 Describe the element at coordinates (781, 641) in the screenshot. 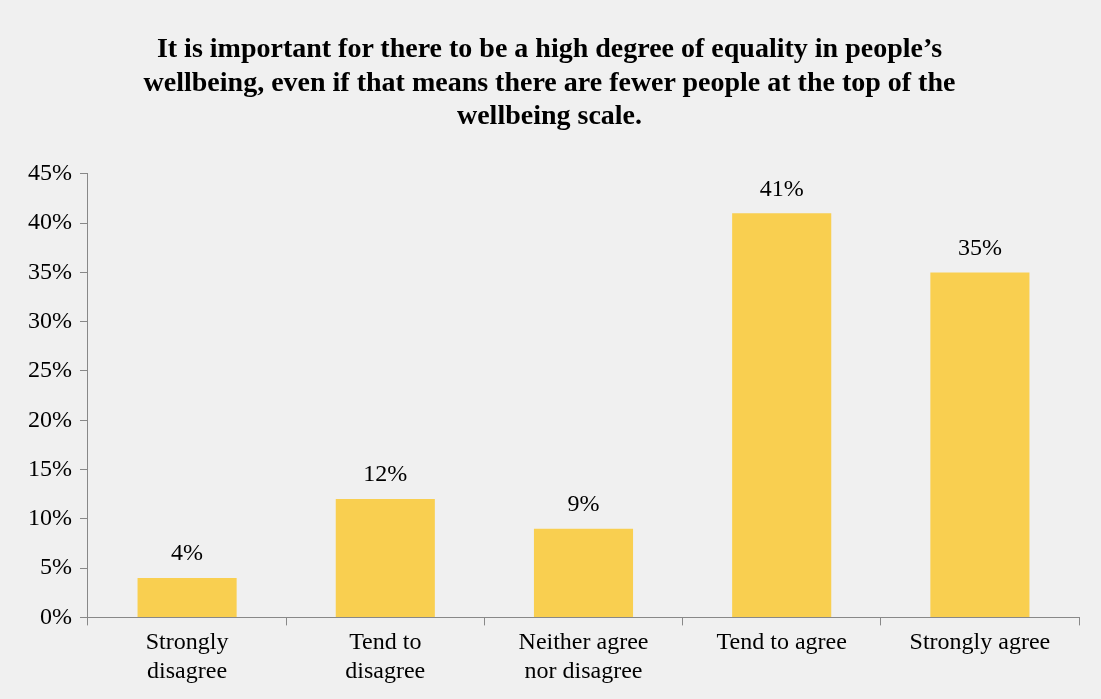

I see `x-tick-label: Tend to agree` at that location.